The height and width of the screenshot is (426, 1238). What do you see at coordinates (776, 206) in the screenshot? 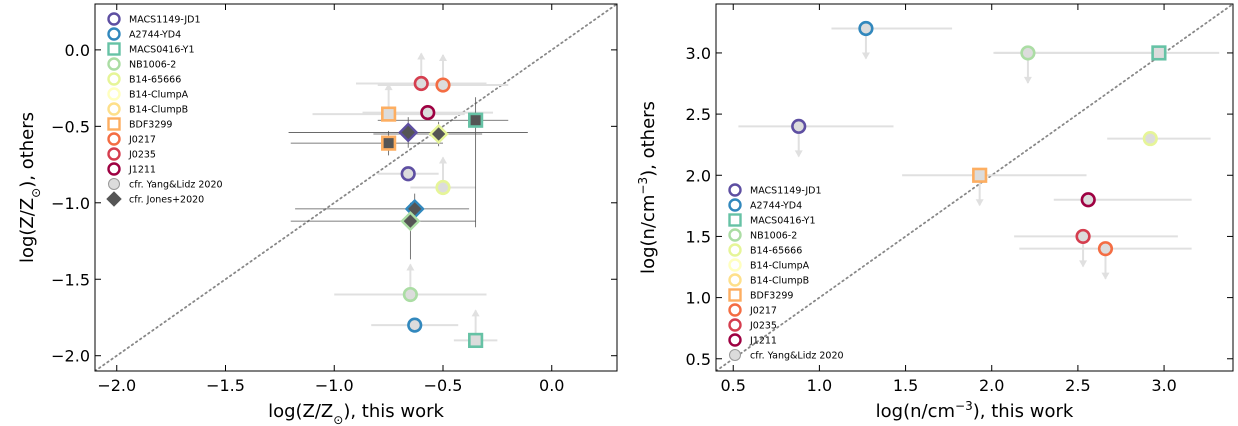
I see `legend-label: A2744-YD4` at bounding box center [776, 206].